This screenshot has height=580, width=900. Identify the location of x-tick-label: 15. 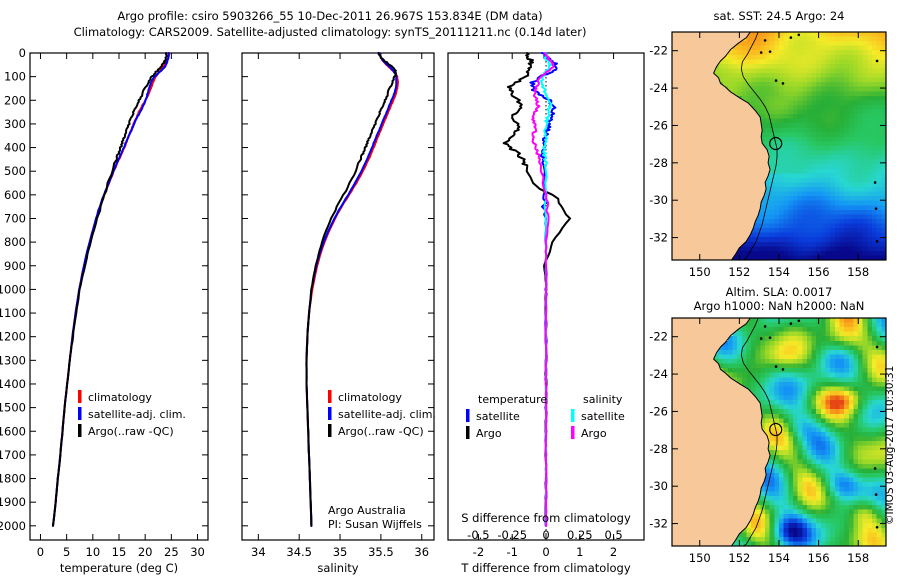
(119, 552).